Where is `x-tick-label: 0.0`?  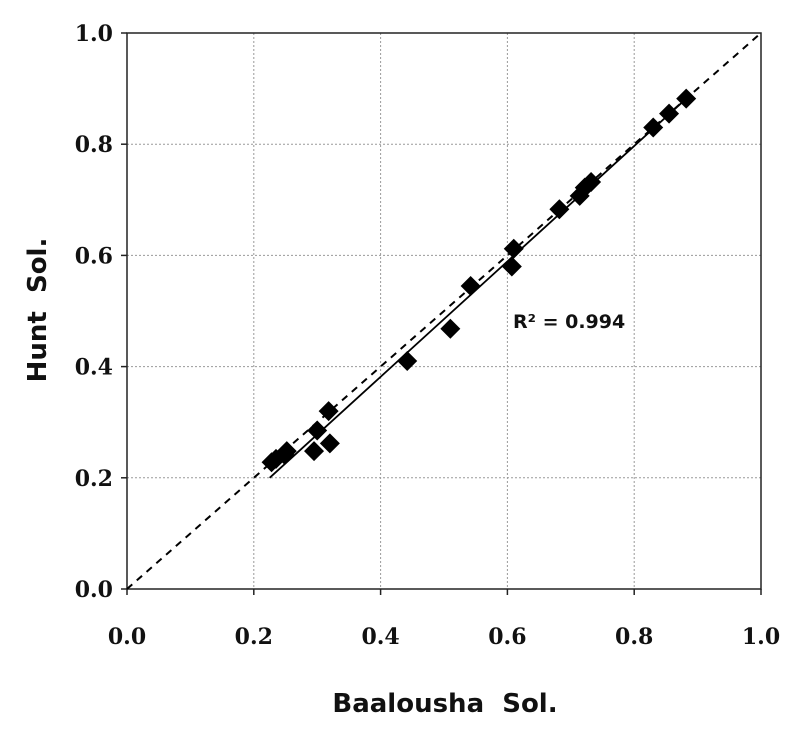
x-tick-label: 0.0 is located at coordinates (127, 637).